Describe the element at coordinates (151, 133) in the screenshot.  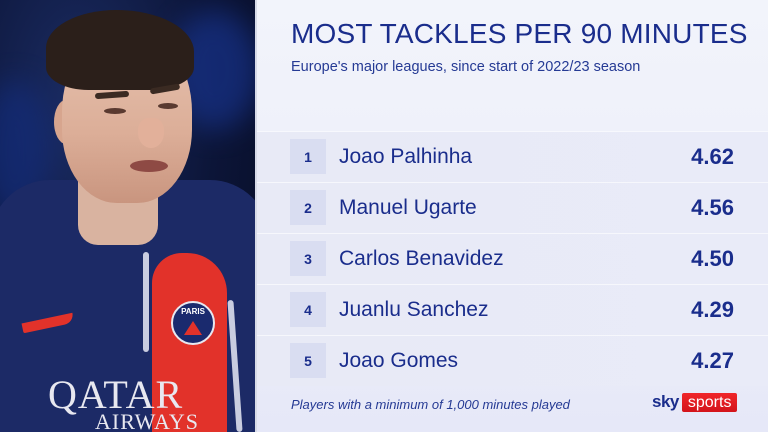
I see `nose` at that location.